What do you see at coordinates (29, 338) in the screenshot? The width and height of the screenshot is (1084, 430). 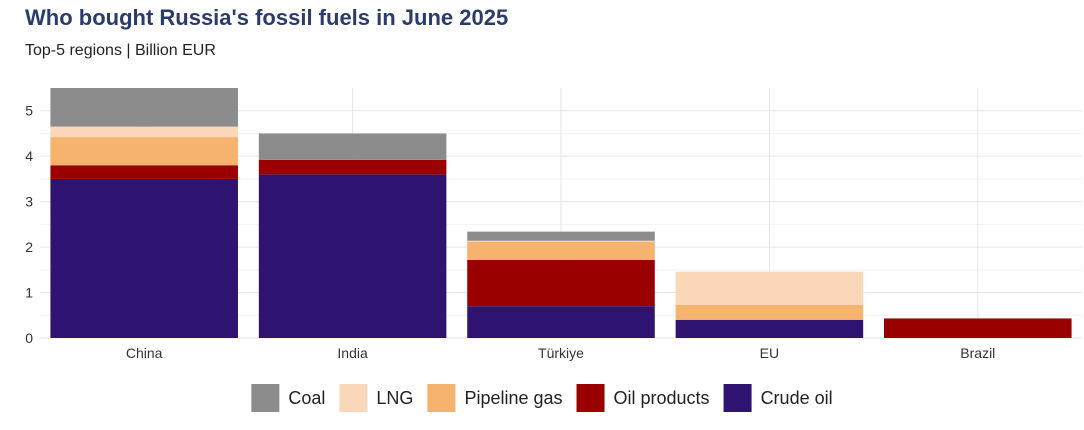 I see `y-tick-label: 0` at bounding box center [29, 338].